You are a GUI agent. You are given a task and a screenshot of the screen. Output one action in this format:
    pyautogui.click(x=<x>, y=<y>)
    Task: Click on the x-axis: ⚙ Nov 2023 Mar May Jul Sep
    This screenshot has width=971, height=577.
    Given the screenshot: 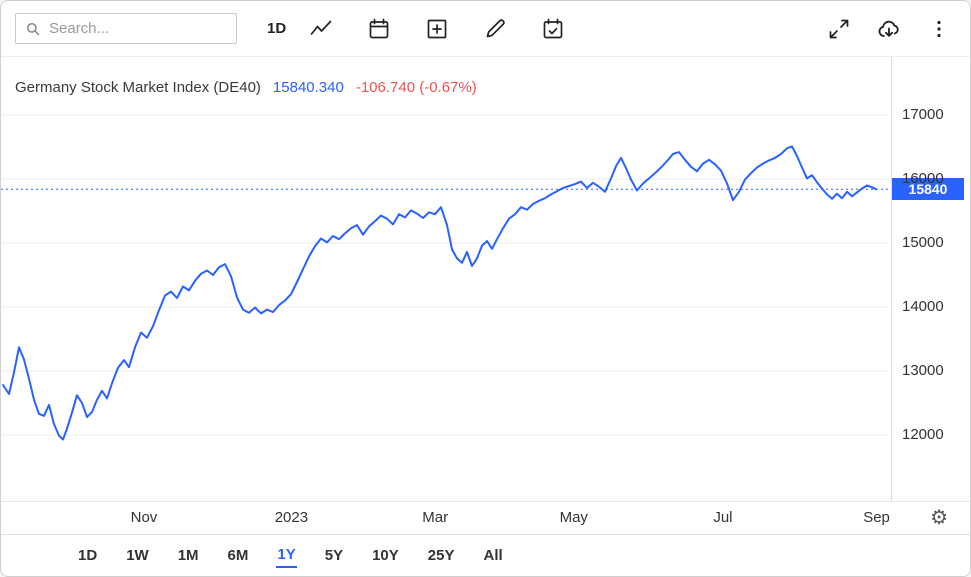 What is the action you would take?
    pyautogui.click(x=485, y=517)
    